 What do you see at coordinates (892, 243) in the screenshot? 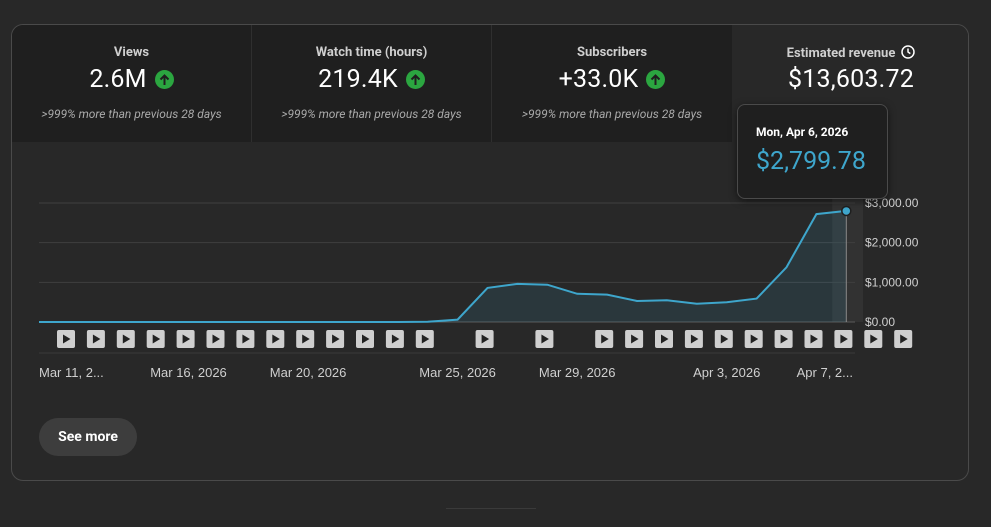
I see `y-tick-label: $2,000.00` at bounding box center [892, 243].